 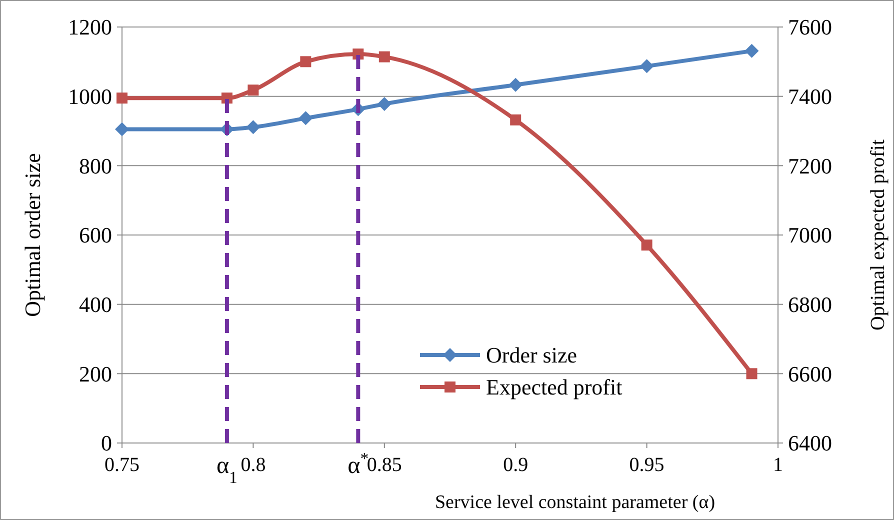 I want to click on y-tick-label: 800, so click(x=95, y=165).